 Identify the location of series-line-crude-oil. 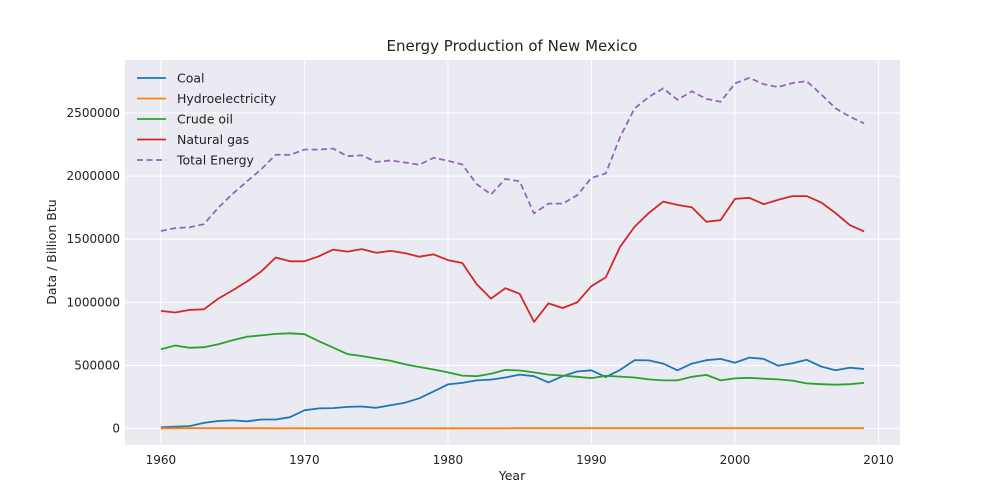
(512, 359).